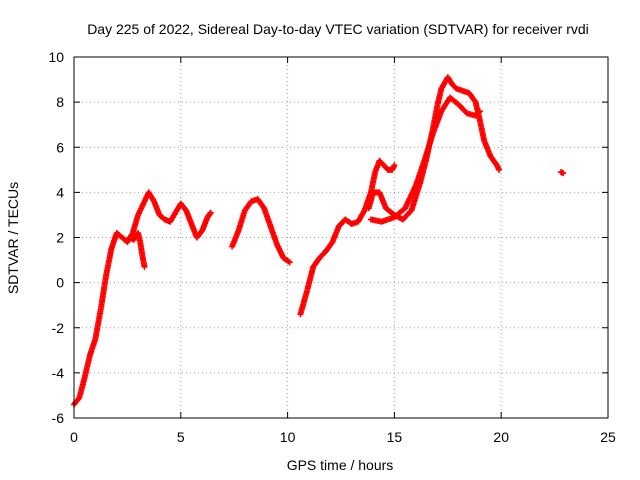  I want to click on x-tick-label: 15, so click(395, 437).